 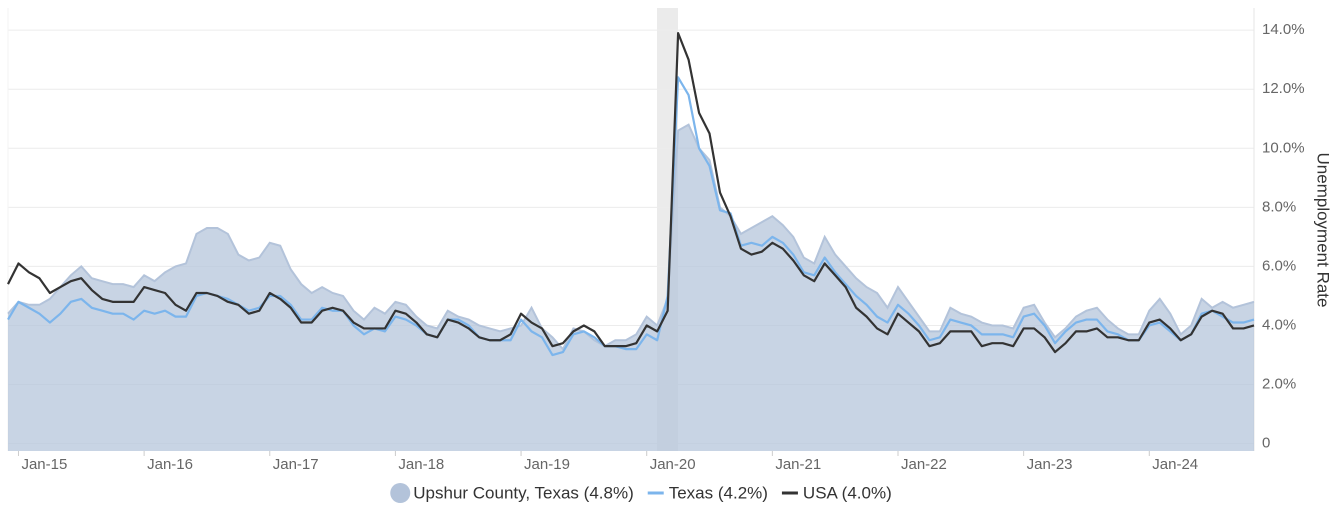 I want to click on y-tick-label: 4.0%, so click(x=1279, y=324).